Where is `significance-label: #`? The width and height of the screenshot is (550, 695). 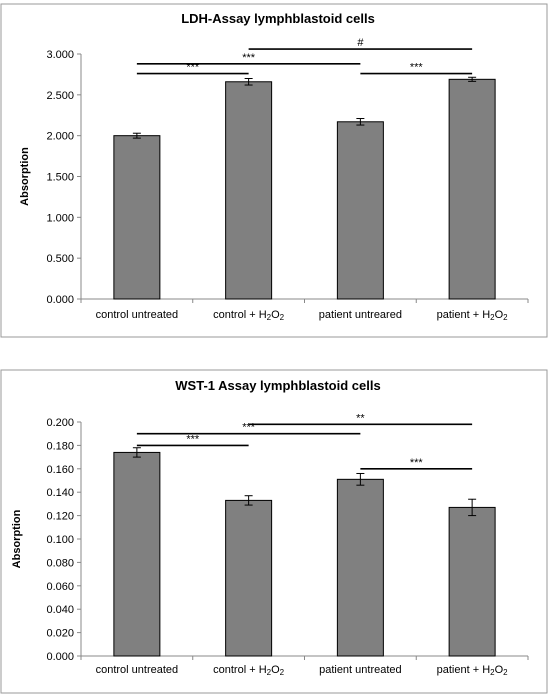 significance-label: # is located at coordinates (360, 43).